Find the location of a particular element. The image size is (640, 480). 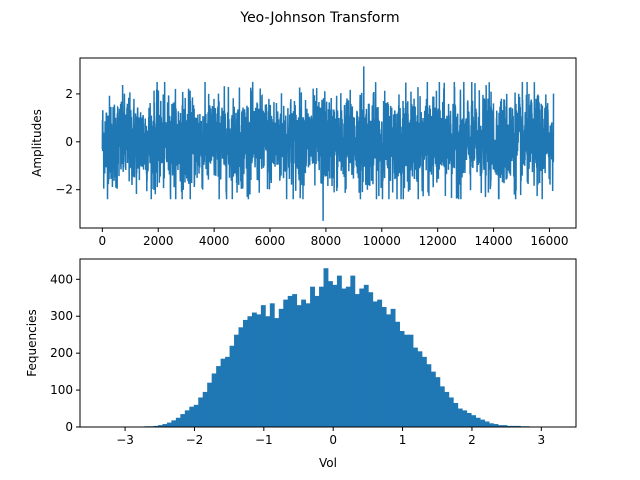

histogram-xtick-label: 0 is located at coordinates (333, 440).